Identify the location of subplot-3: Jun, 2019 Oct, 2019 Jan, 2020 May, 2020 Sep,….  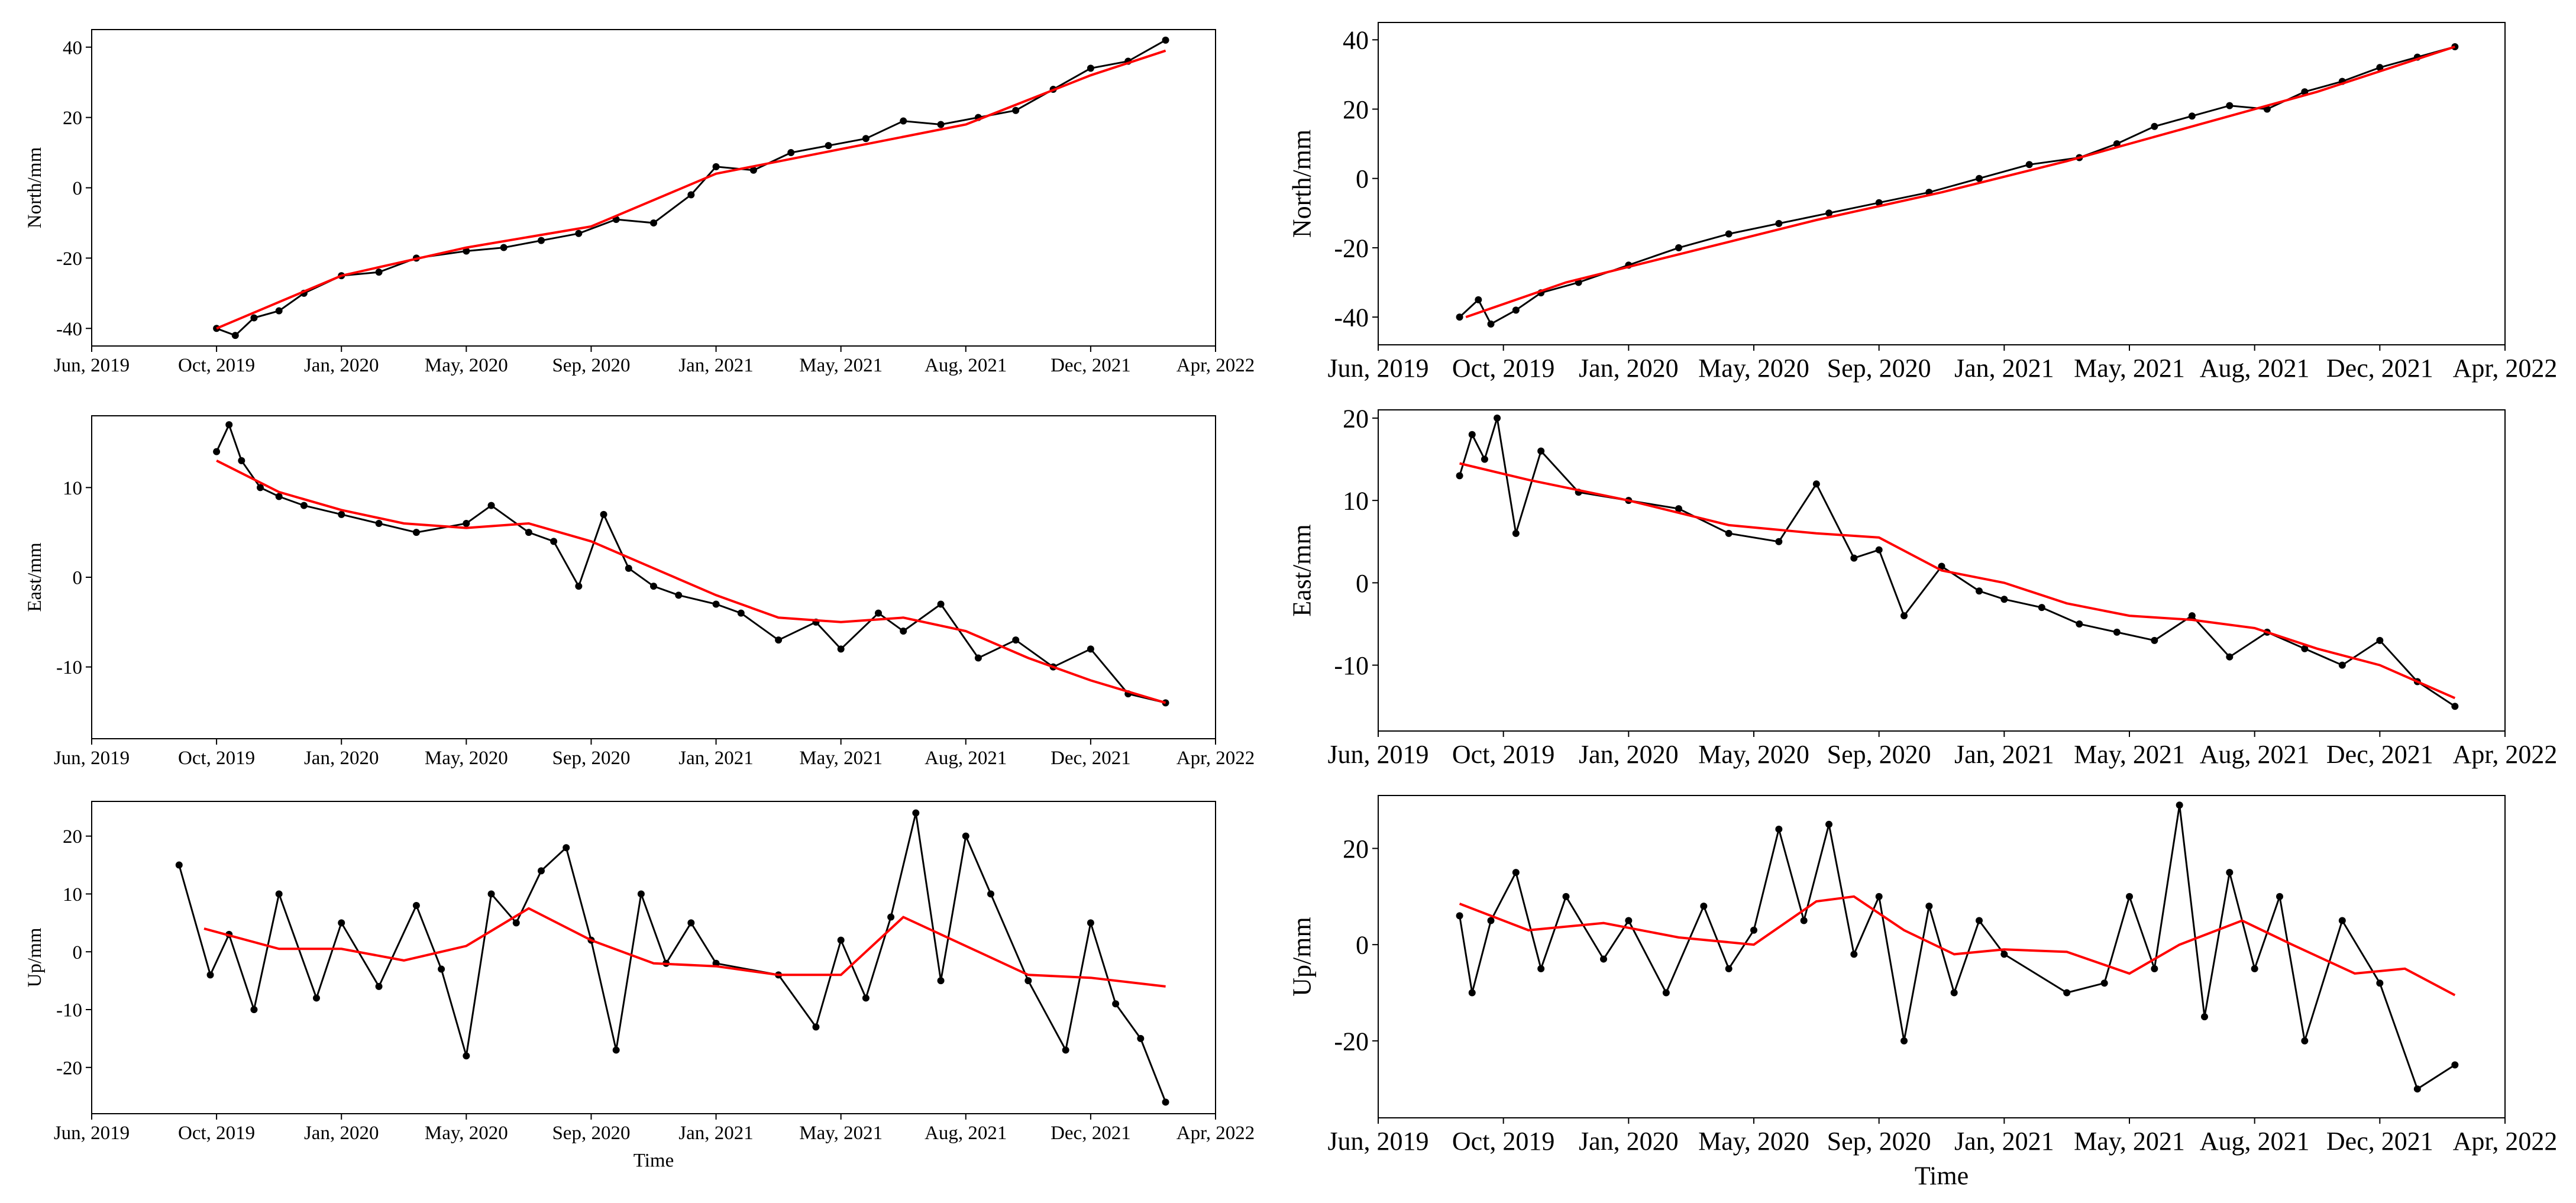
(639, 986).